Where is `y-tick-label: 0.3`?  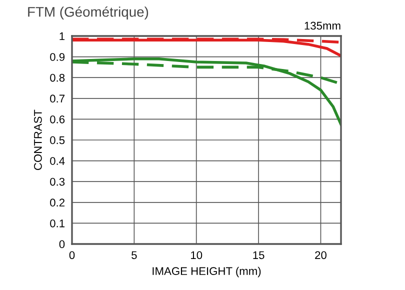
y-tick-label: 0.3 is located at coordinates (57, 182).